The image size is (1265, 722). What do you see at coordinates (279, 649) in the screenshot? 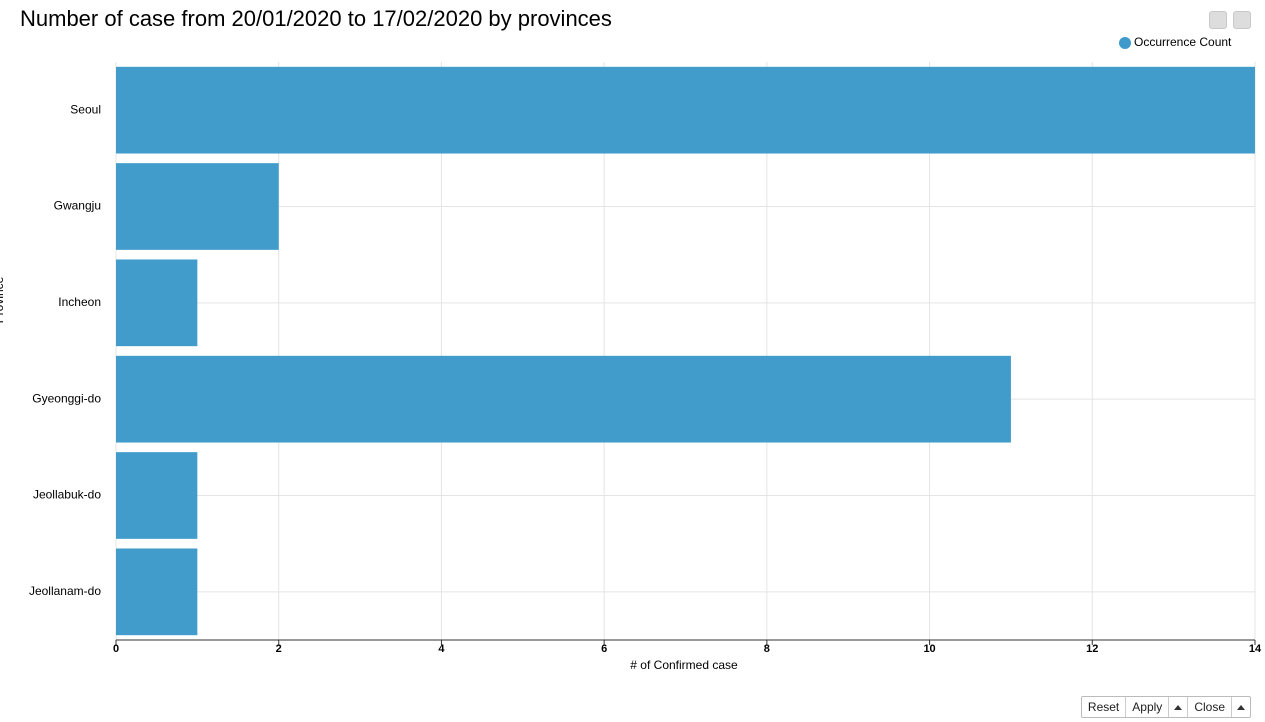
I see `x-tick-label: 2` at bounding box center [279, 649].